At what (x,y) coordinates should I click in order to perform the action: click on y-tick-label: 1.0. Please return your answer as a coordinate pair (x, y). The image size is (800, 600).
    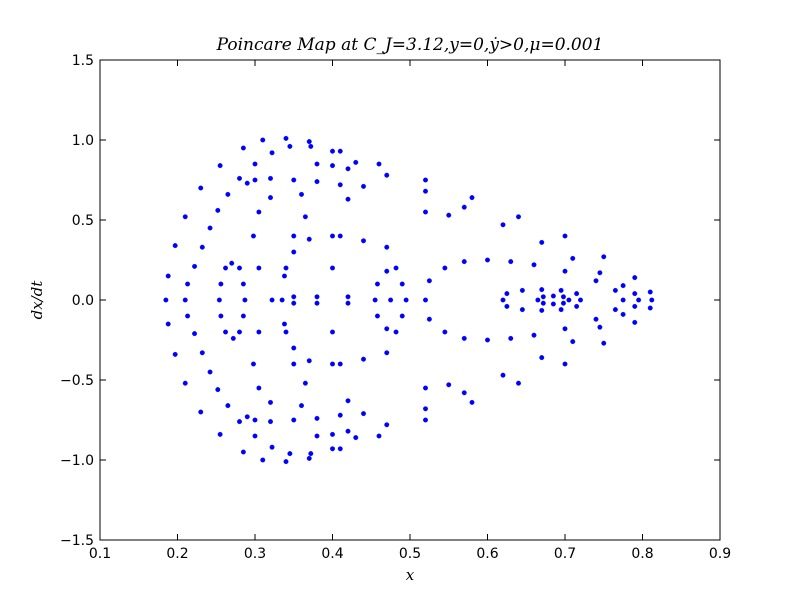
    Looking at the image, I should click on (83, 141).